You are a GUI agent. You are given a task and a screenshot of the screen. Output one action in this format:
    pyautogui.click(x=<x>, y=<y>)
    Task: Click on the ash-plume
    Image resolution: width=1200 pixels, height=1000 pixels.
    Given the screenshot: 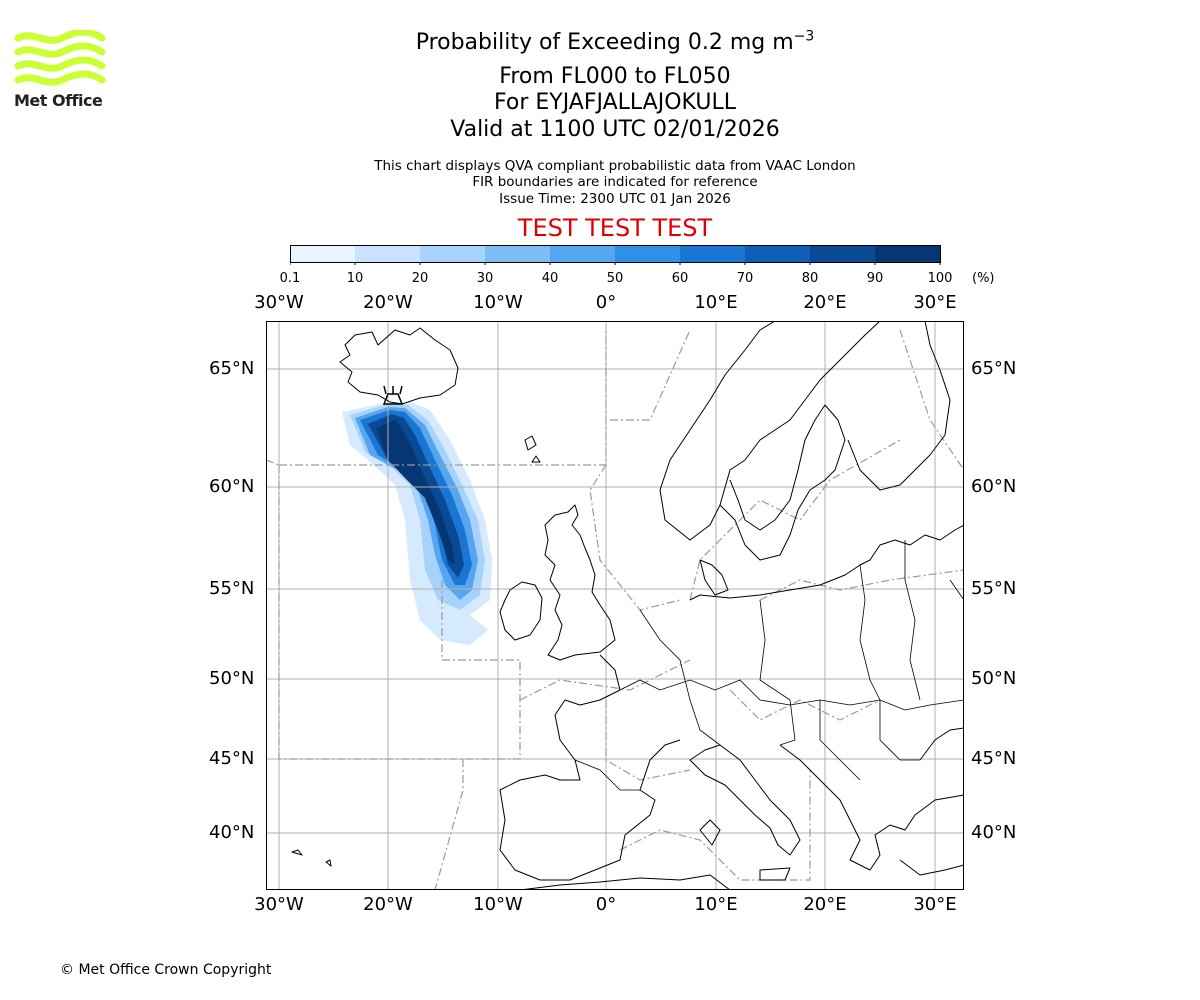 What is the action you would take?
    pyautogui.click(x=417, y=523)
    